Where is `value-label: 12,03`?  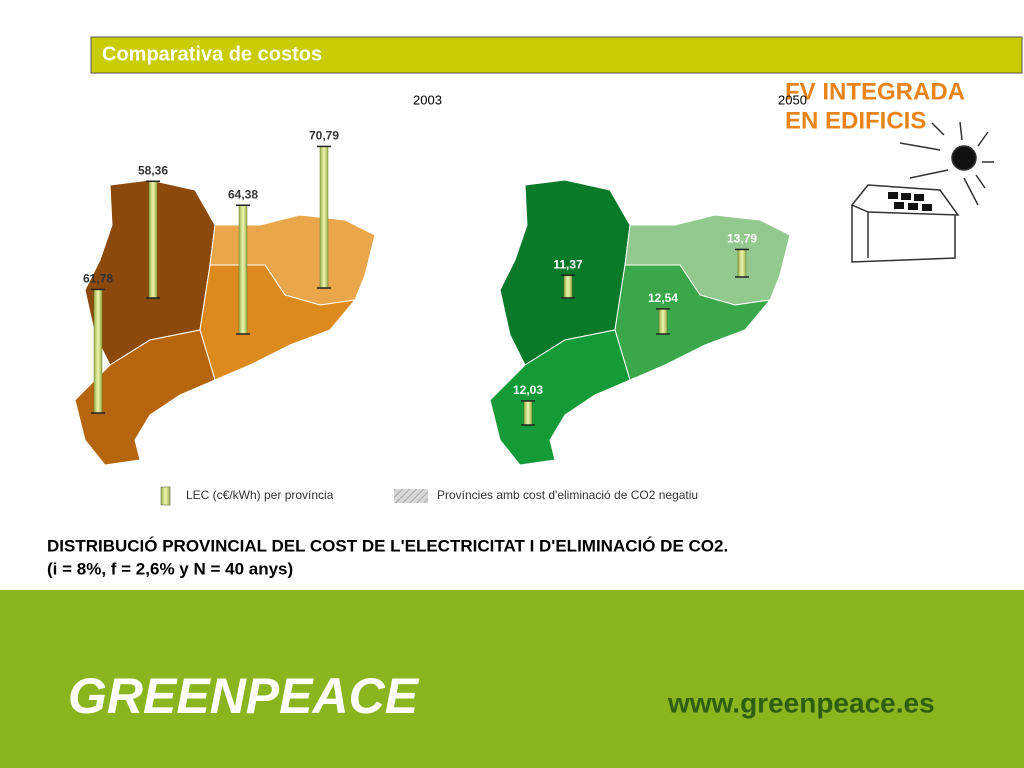
value-label: 12,03 is located at coordinates (528, 390).